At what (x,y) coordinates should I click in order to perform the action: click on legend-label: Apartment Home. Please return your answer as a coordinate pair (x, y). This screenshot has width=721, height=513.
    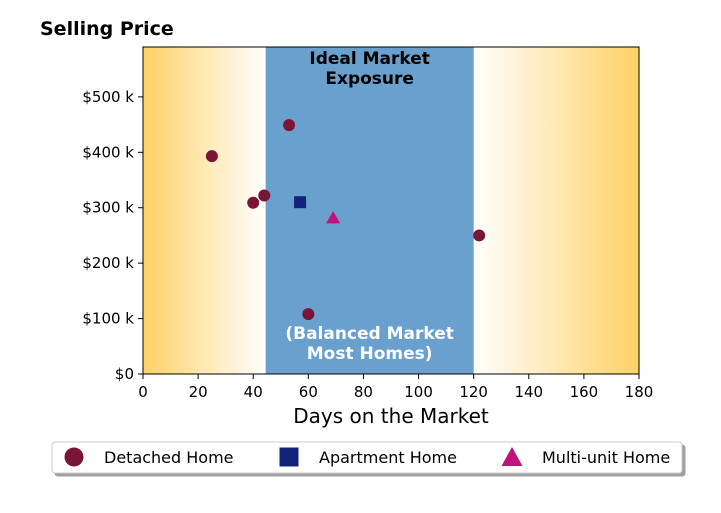
    Looking at the image, I should click on (388, 457).